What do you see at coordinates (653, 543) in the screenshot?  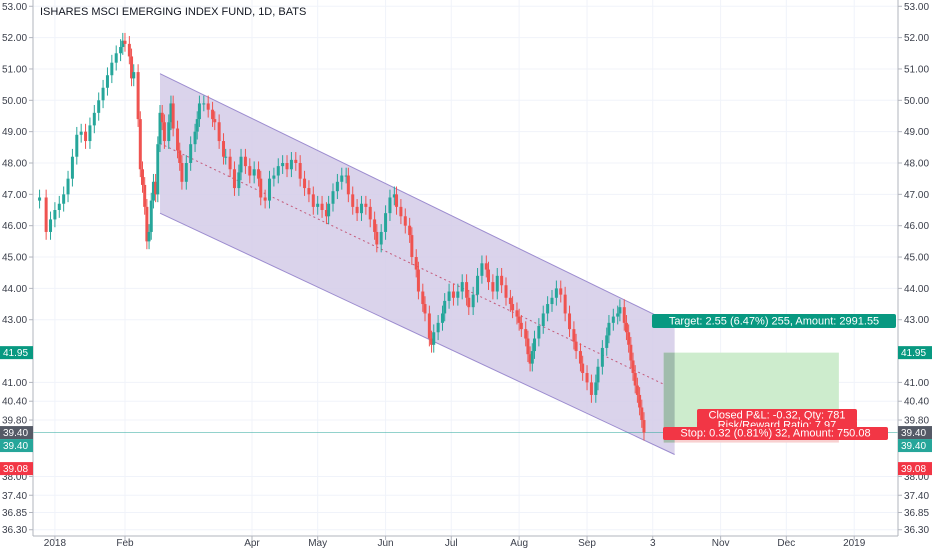 I see `x-tick-label: 3` at bounding box center [653, 543].